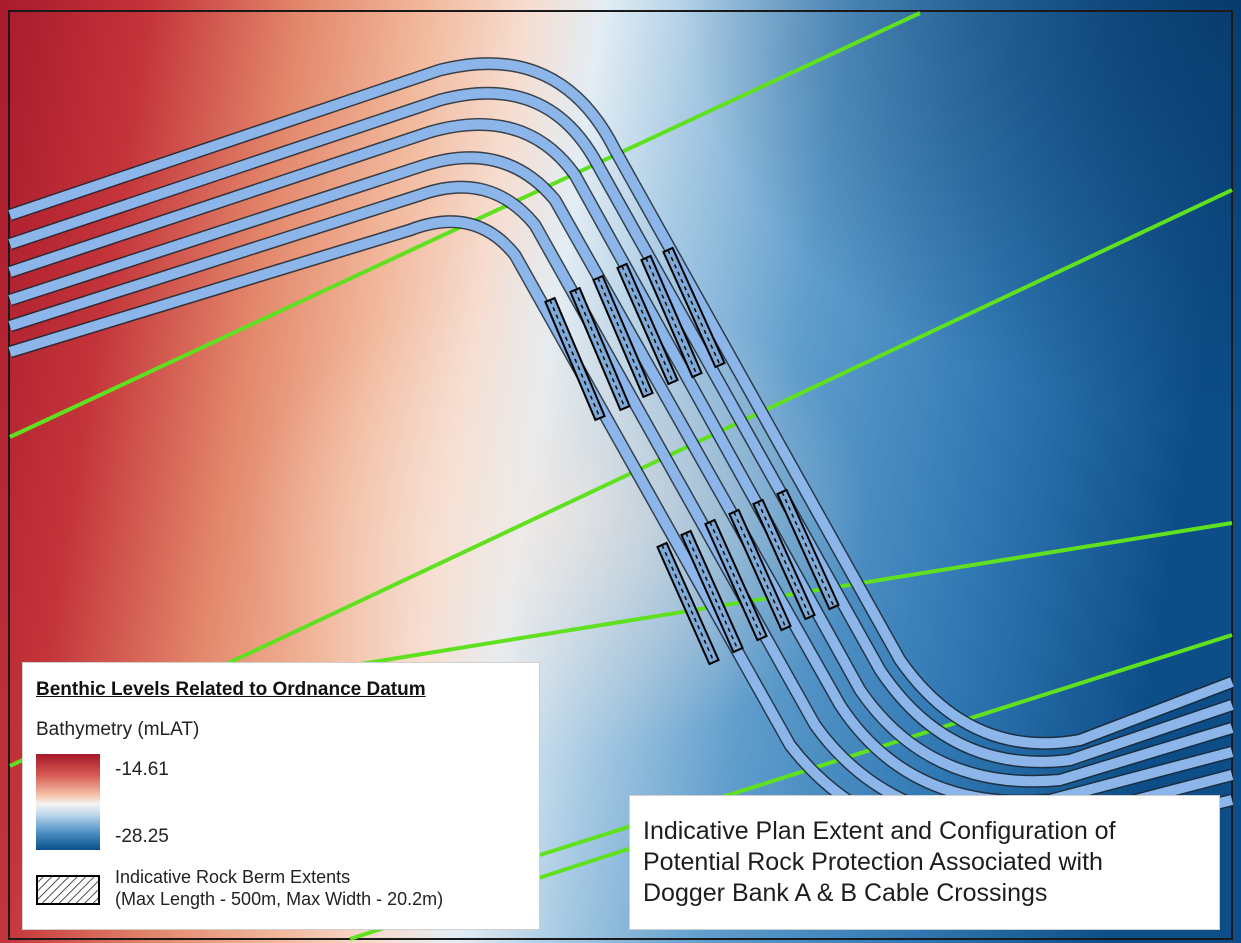  What do you see at coordinates (231, 689) in the screenshot?
I see `legend-heading: Benthic Levels Related to Ordnance Datum` at bounding box center [231, 689].